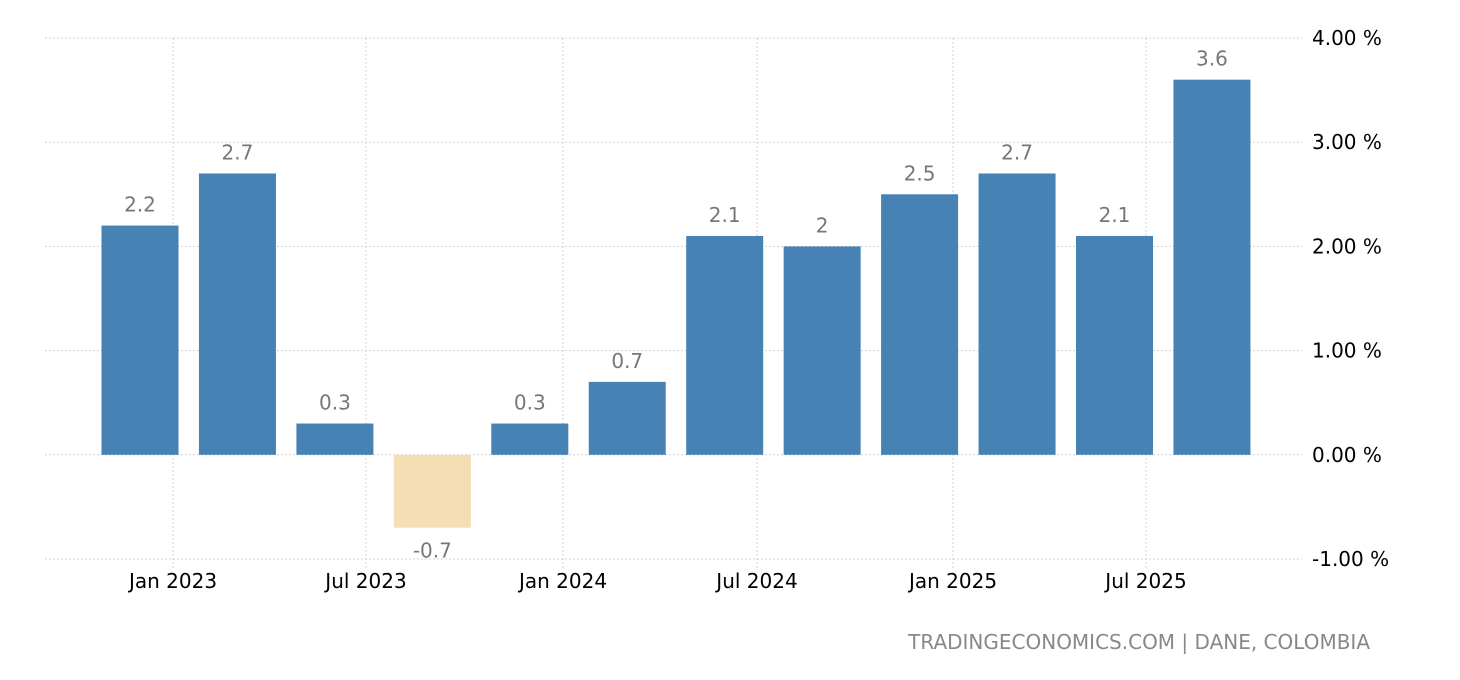 The width and height of the screenshot is (1460, 680). I want to click on x-tick-label: Jan 2025, so click(952, 581).